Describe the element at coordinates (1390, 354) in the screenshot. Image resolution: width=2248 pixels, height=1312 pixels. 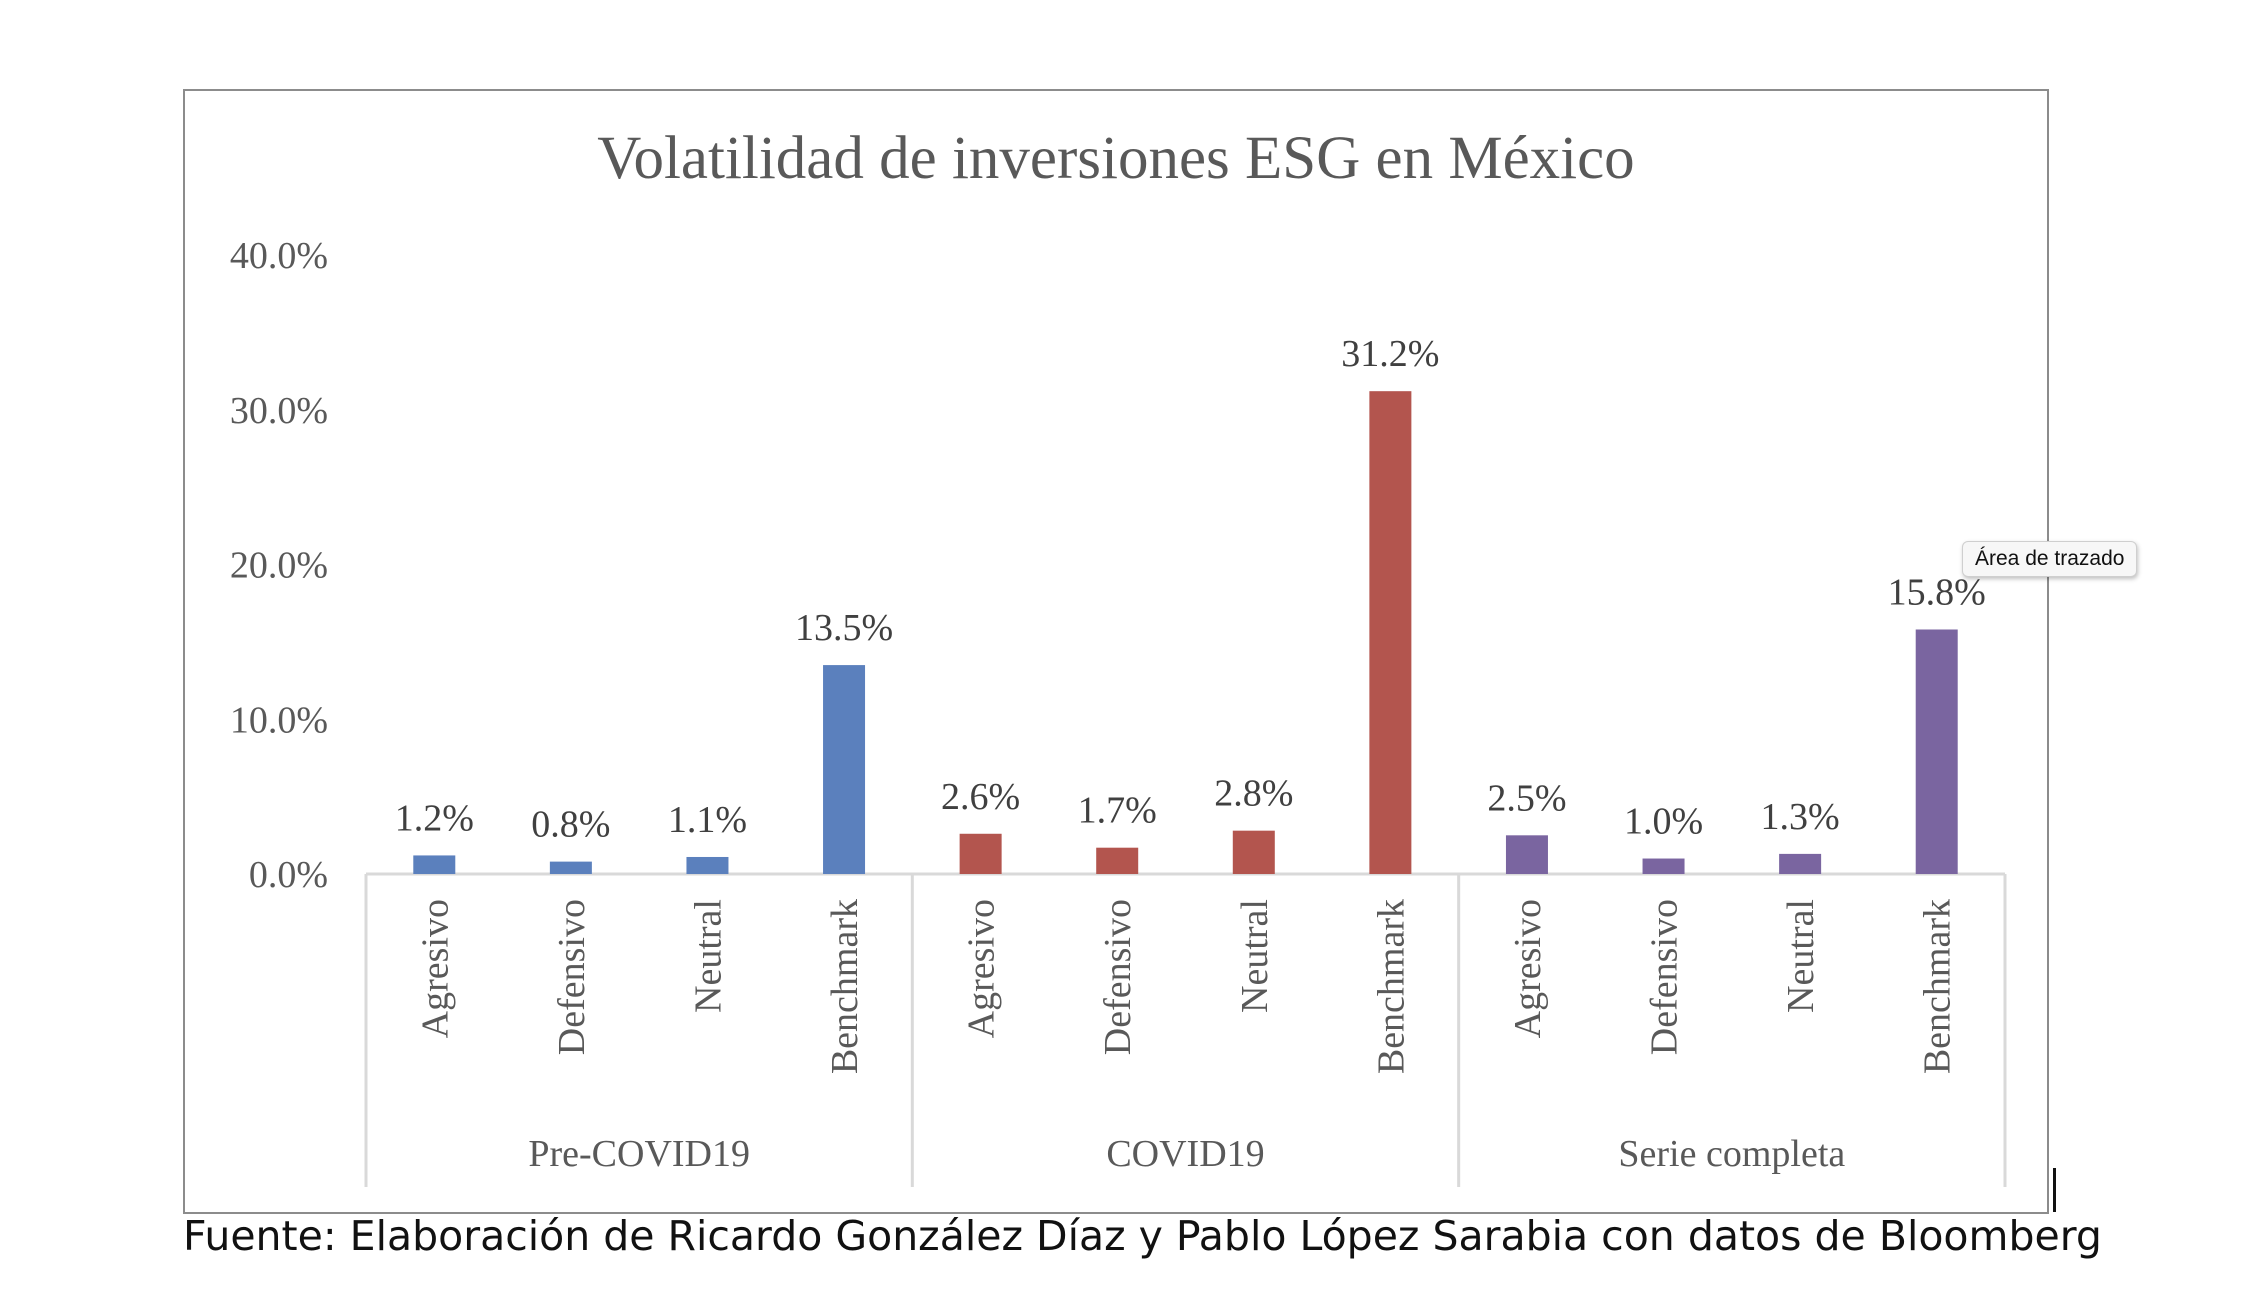
I see `data-label: 31.2%` at that location.